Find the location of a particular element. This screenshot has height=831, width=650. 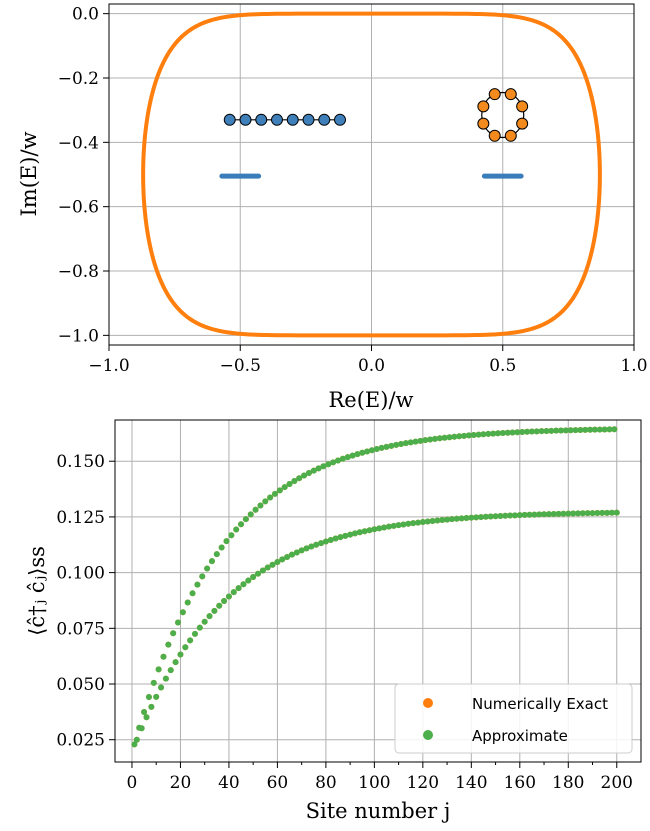

top-ytick-label: −0.4 is located at coordinates (78, 143).